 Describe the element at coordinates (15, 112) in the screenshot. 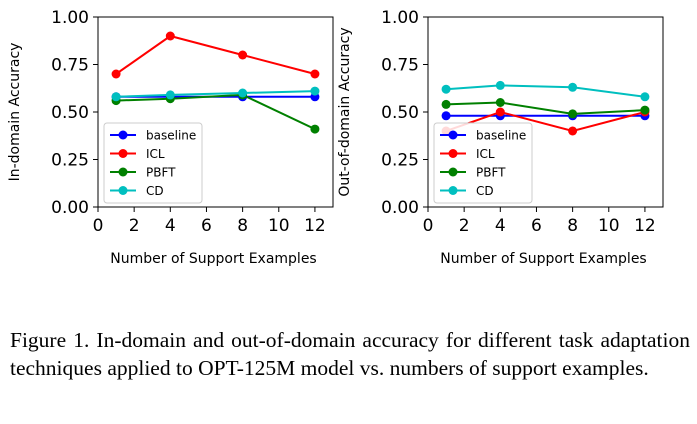

I see `y-axis-label: In-domain Accuracy` at that location.